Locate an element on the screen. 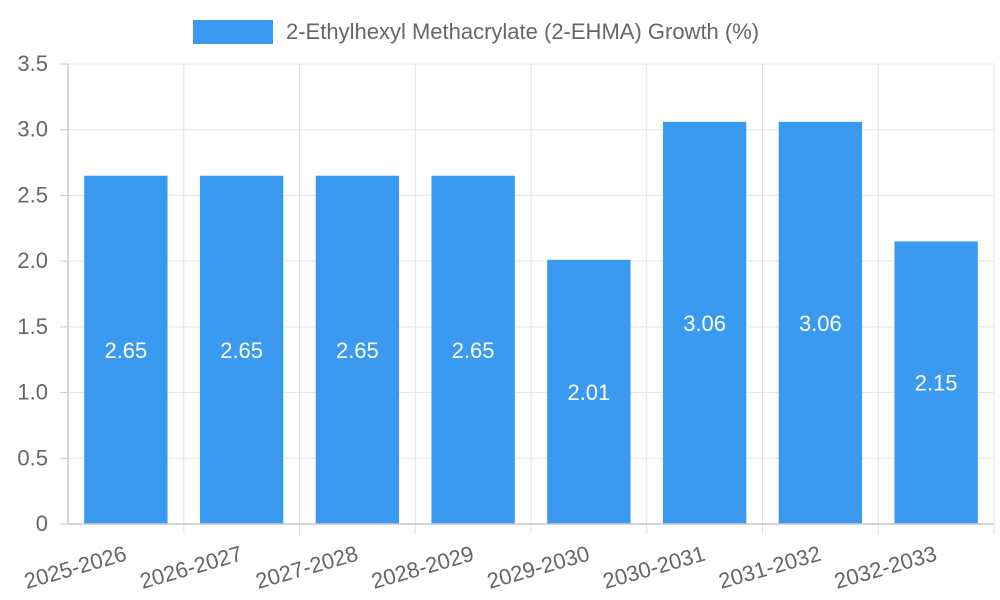  y-tick-label: 3.0 is located at coordinates (32, 129).